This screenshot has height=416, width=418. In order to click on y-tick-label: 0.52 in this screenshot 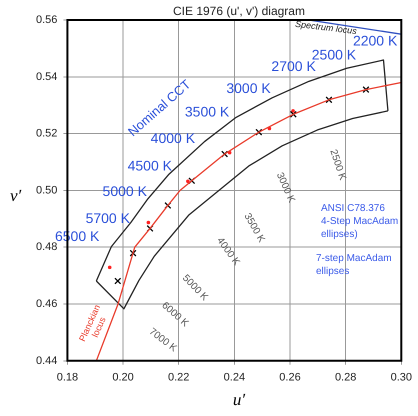, I will do `click(47, 134)`.